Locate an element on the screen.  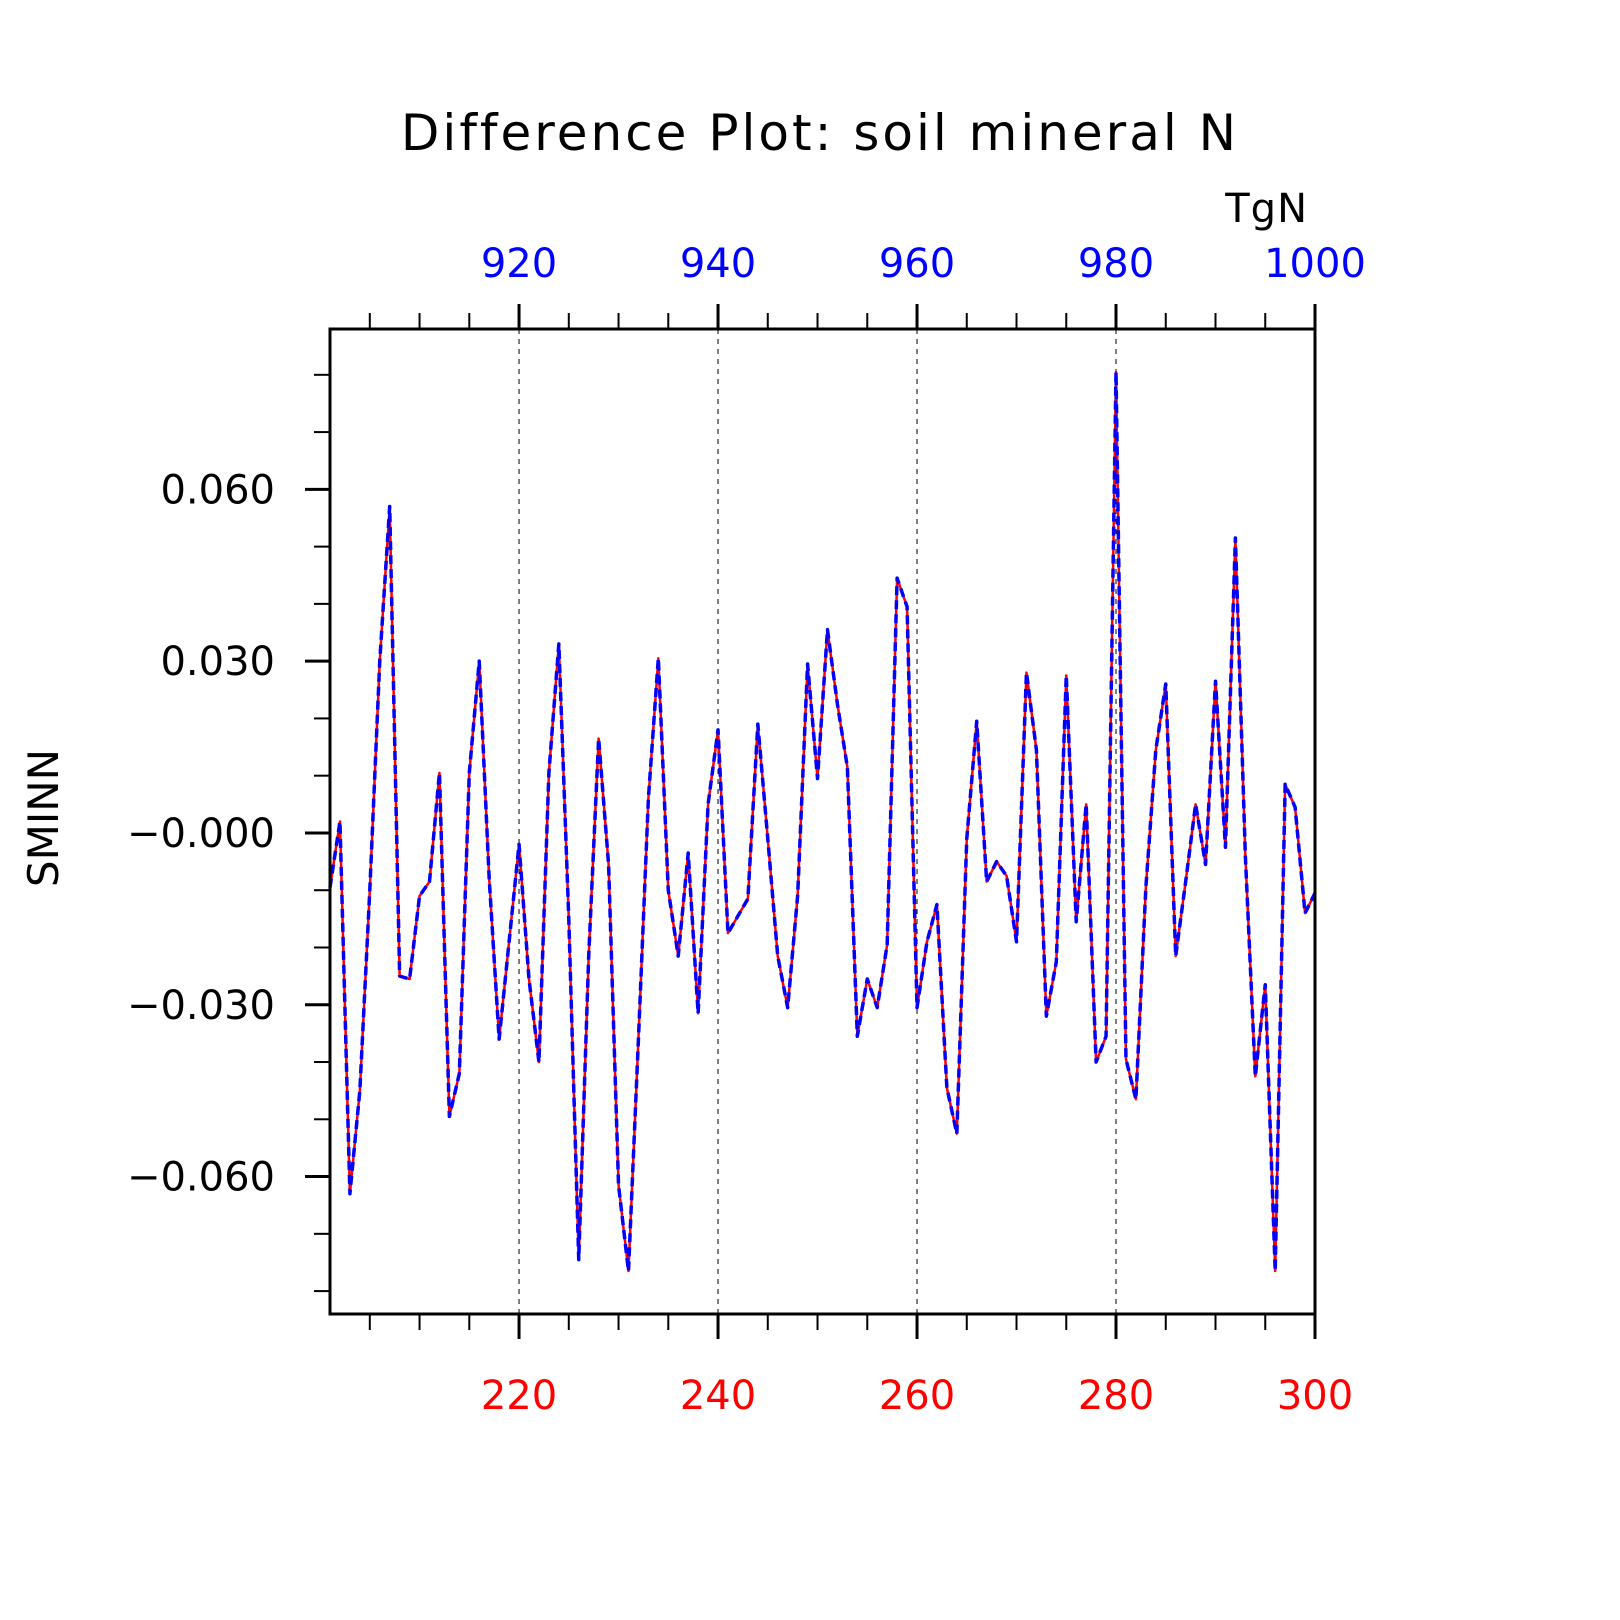
y-tick-label: −0.000 is located at coordinates (201, 834).